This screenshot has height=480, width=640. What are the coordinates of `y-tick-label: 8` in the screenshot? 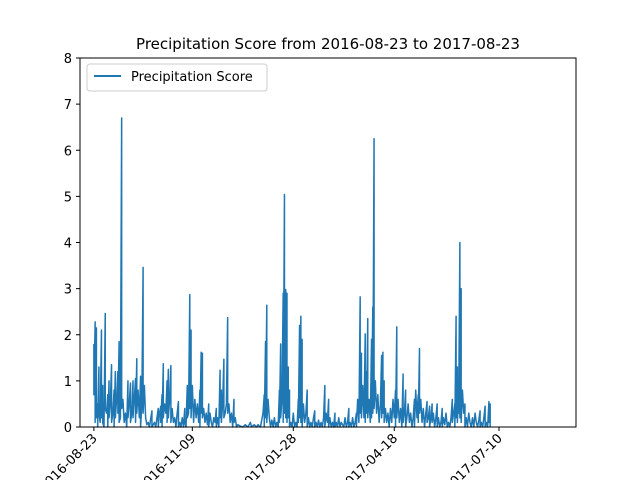 It's located at (68, 59).